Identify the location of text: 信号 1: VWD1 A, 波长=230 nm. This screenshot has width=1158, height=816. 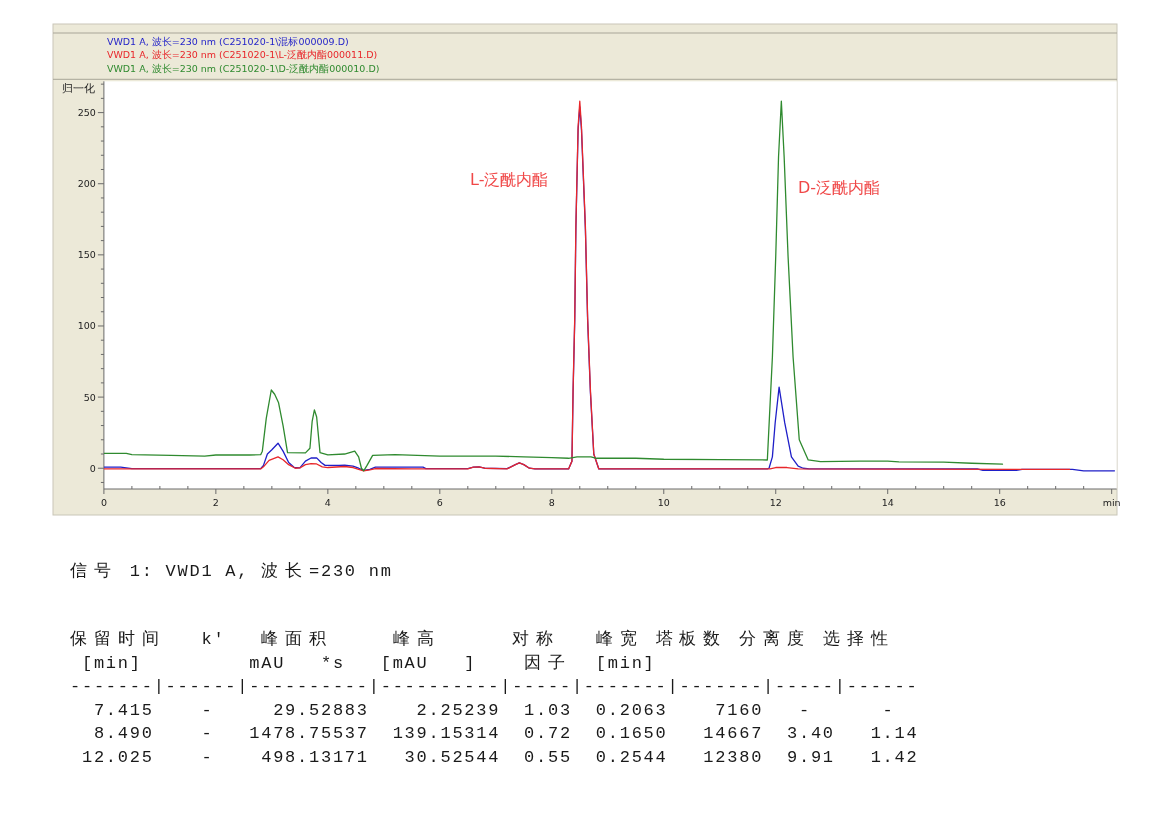
(230, 571).